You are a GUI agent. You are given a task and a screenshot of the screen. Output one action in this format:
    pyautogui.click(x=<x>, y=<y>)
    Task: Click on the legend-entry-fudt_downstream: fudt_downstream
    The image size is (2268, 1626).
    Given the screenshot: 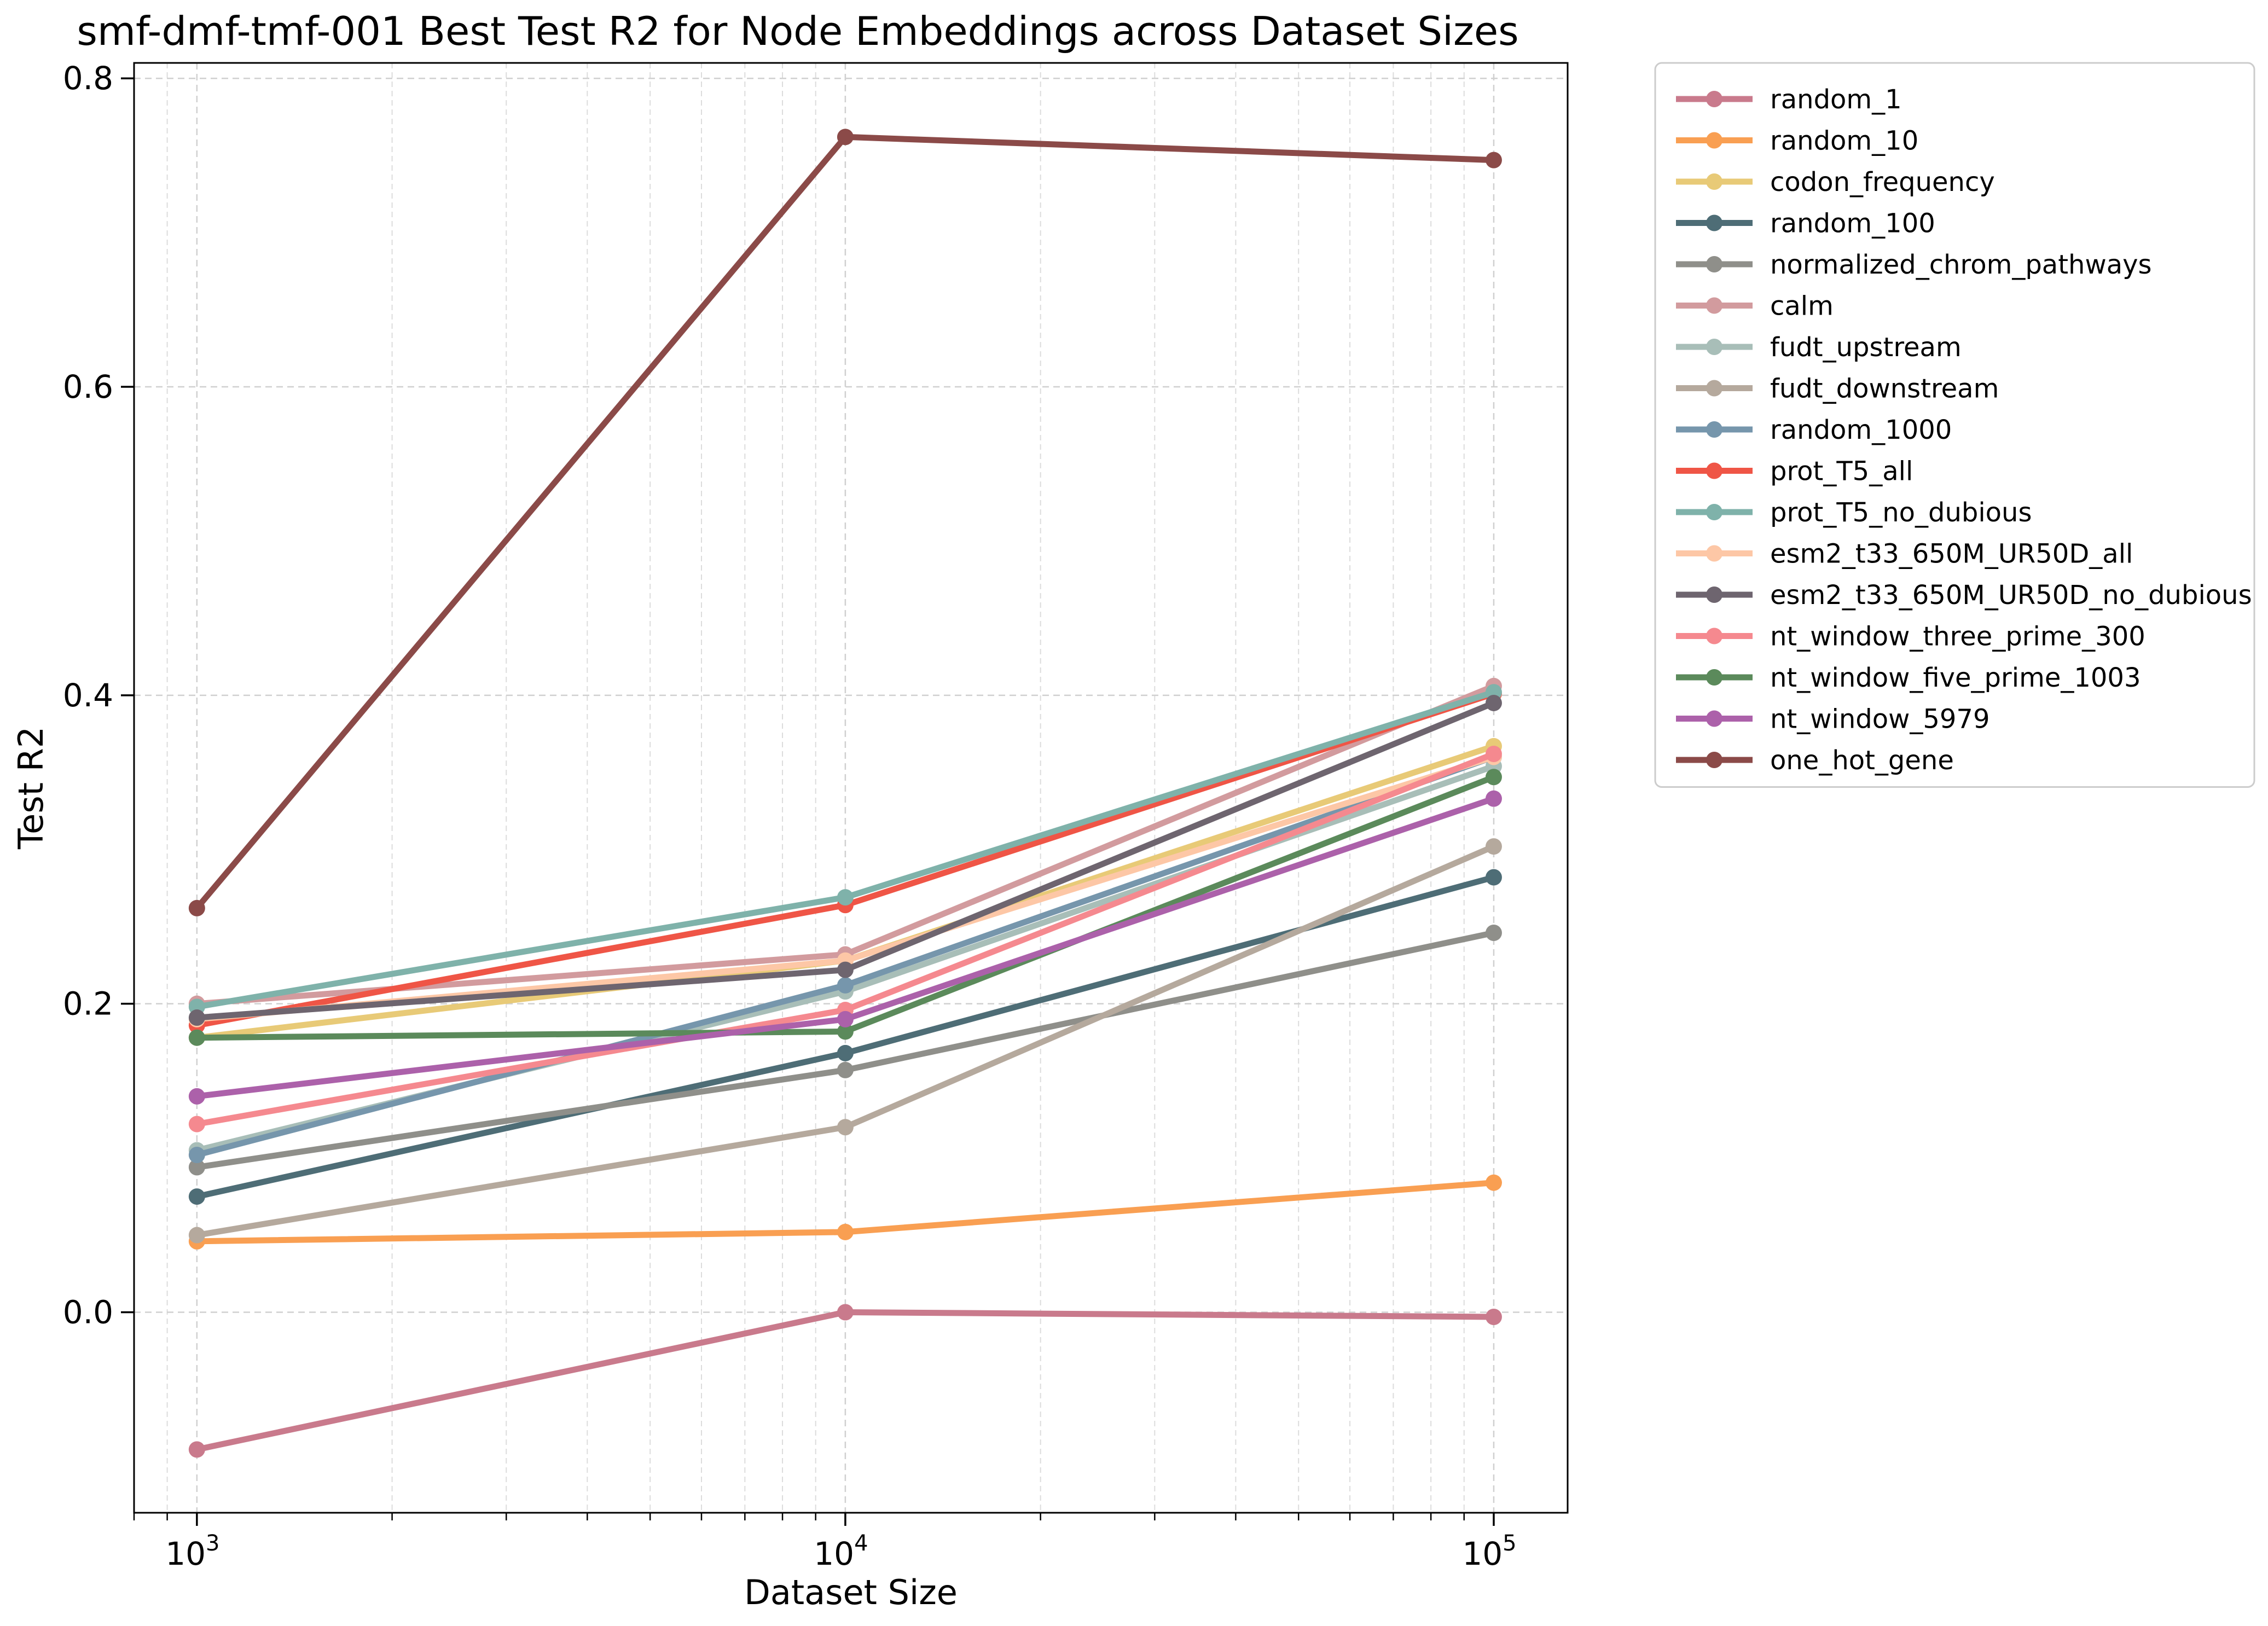 What is the action you would take?
    pyautogui.click(x=1838, y=389)
    